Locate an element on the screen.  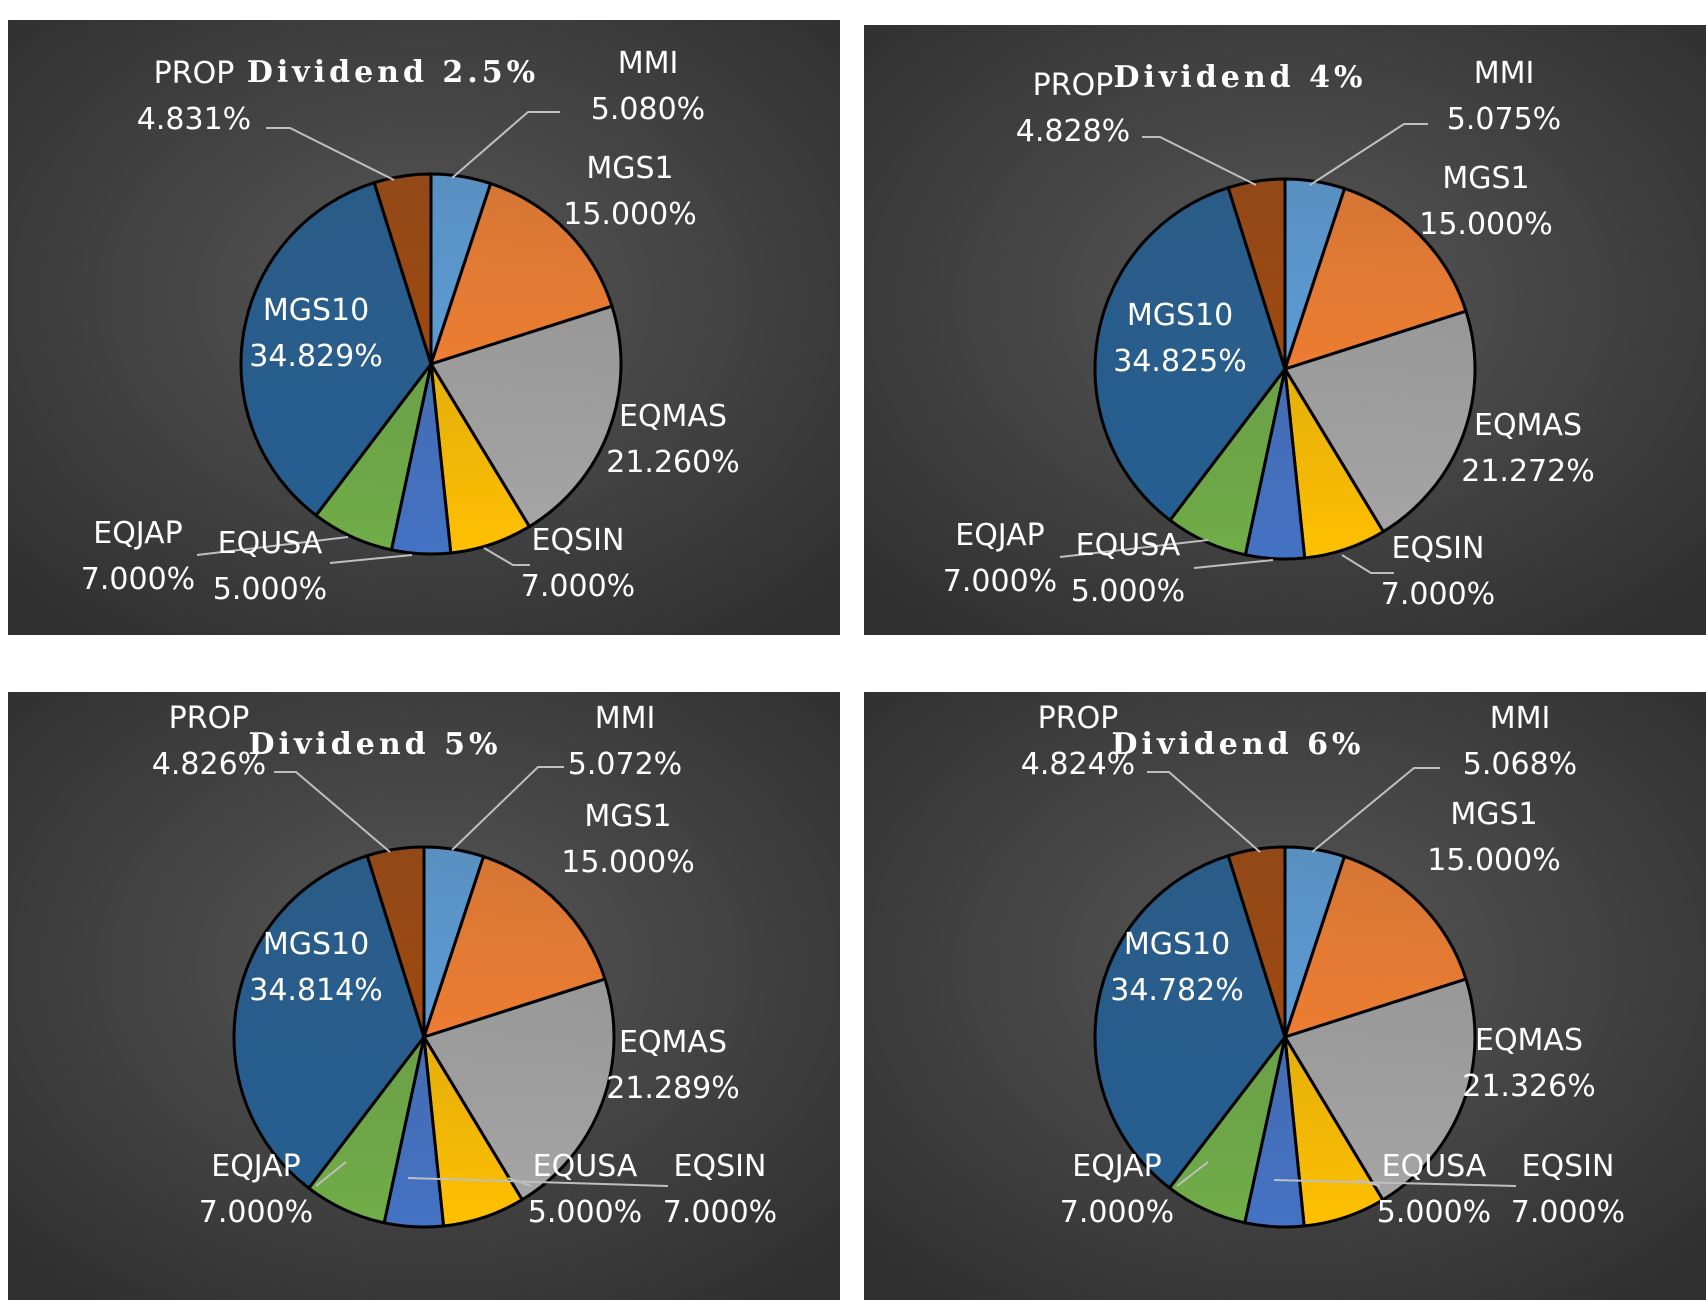
data-label-mgs10: MGS10 34.829% is located at coordinates (315, 333).